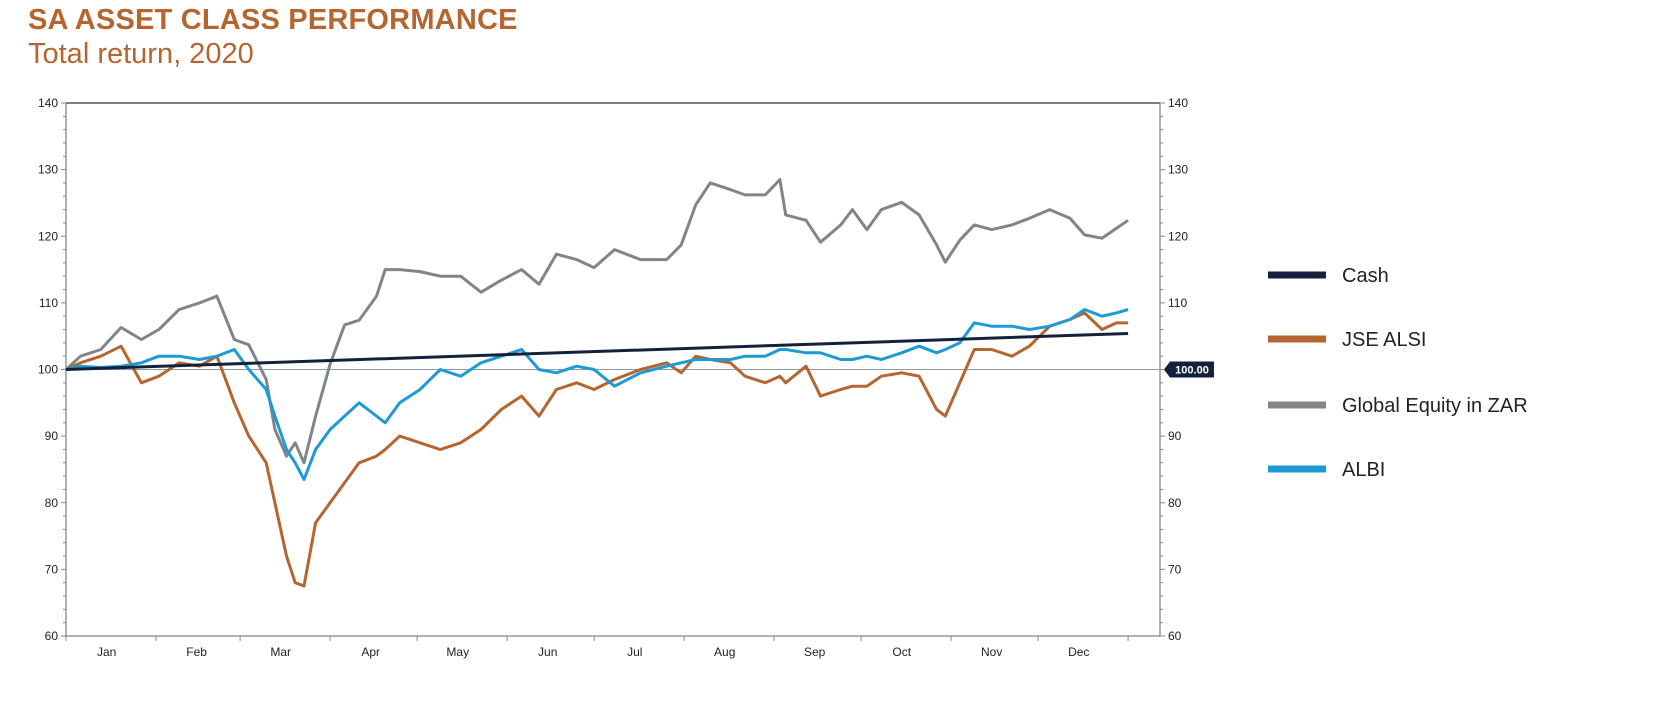 Image resolution: width=1656 pixels, height=712 pixels. Describe the element at coordinates (1435, 406) in the screenshot. I see `legend-label: Global Equity in ZAR` at that location.